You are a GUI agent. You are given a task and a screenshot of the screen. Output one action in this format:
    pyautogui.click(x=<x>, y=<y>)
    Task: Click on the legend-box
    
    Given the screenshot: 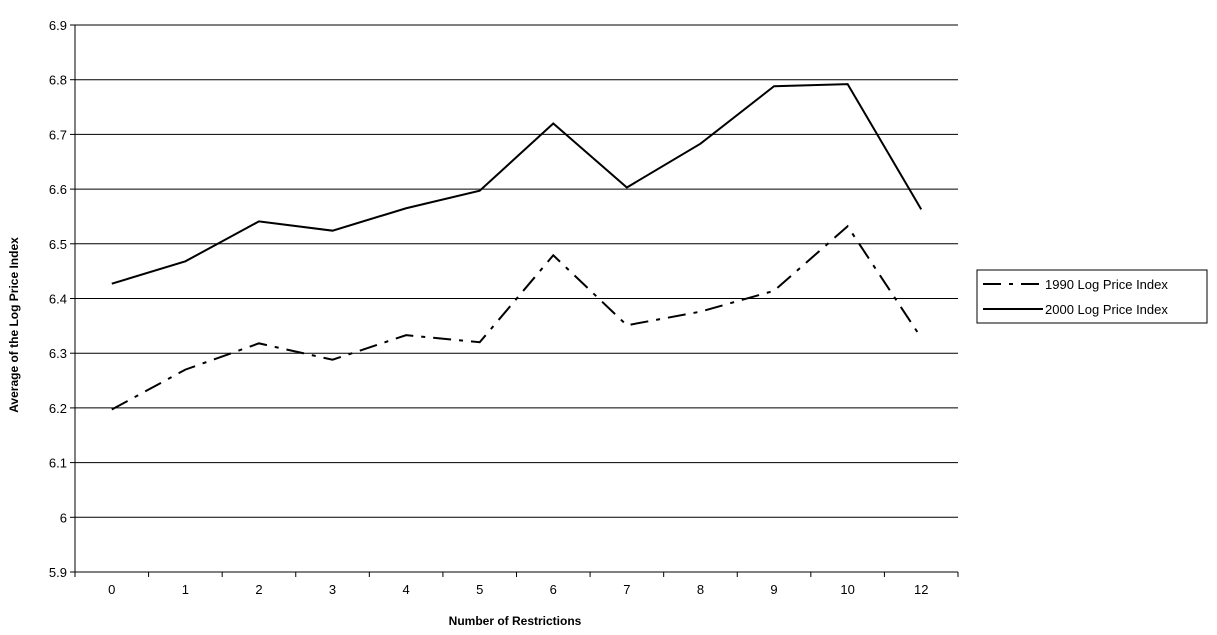 What is the action you would take?
    pyautogui.click(x=1092, y=296)
    